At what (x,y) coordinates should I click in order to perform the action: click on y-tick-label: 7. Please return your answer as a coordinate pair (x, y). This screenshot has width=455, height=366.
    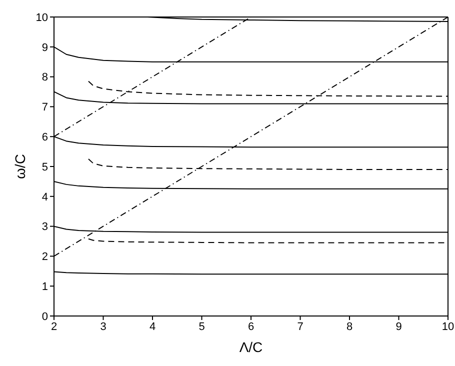
    Looking at the image, I should click on (45, 108).